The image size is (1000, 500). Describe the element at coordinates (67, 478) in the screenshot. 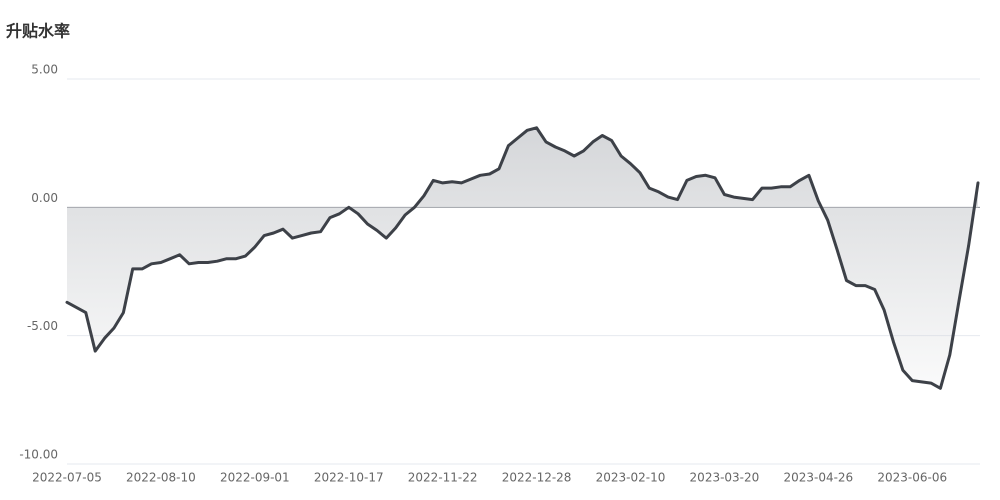

I see `x-tick-label: 2022-07-05` at that location.